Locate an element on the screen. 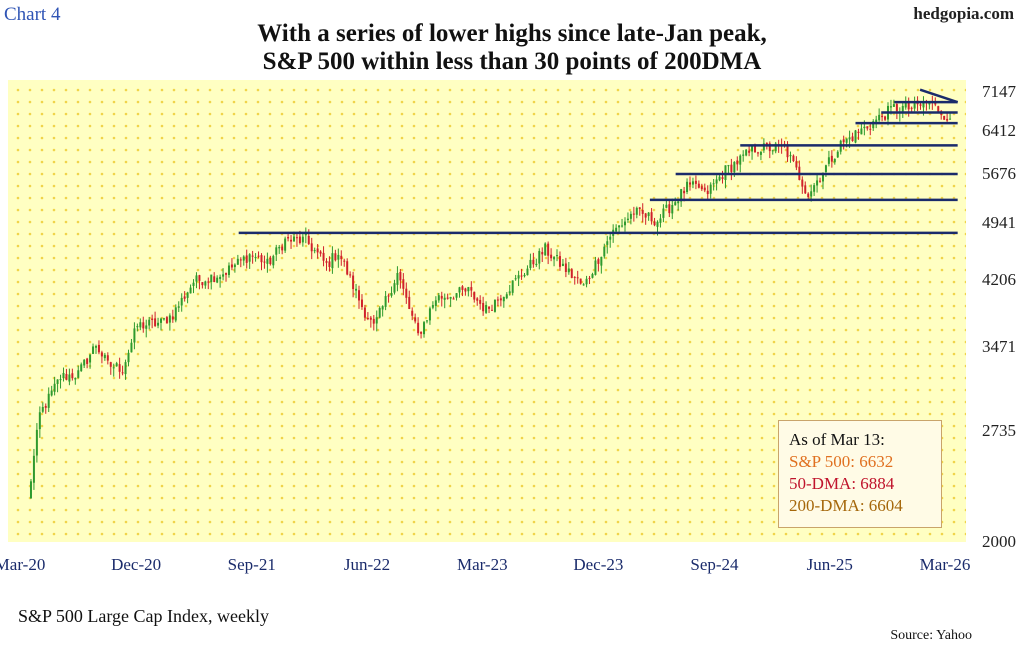 The height and width of the screenshot is (654, 1024). x-tick-label: Sep-21 is located at coordinates (252, 565).